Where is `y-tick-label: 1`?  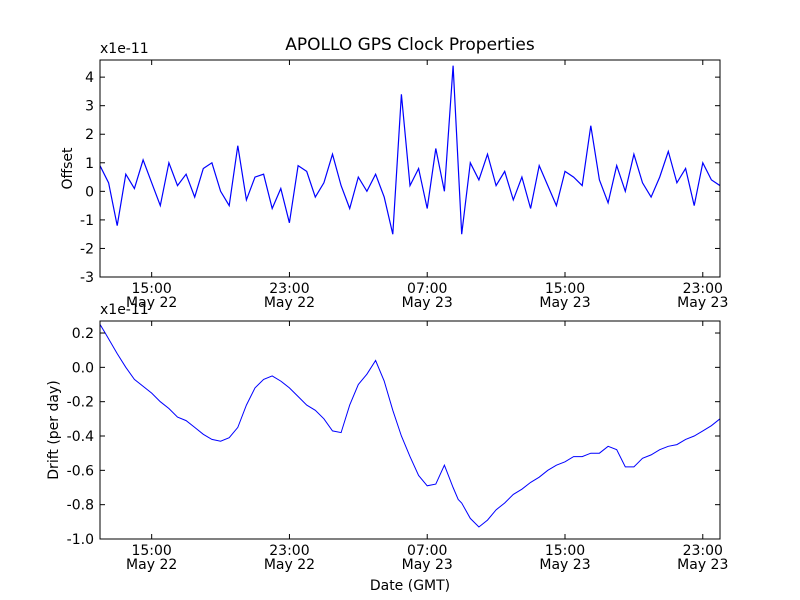 y-tick-label: 1 is located at coordinates (89, 164).